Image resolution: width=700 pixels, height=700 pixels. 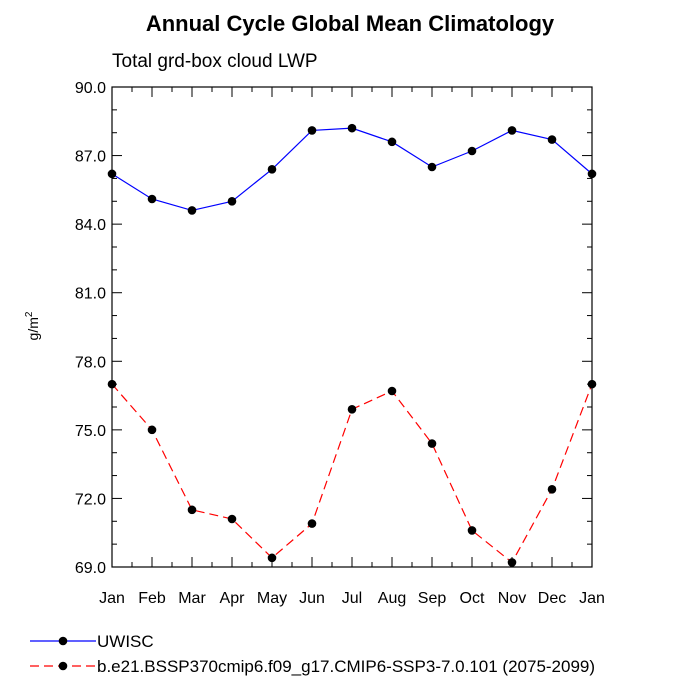 What do you see at coordinates (125, 641) in the screenshot?
I see `legend-label-1: UWISC` at bounding box center [125, 641].